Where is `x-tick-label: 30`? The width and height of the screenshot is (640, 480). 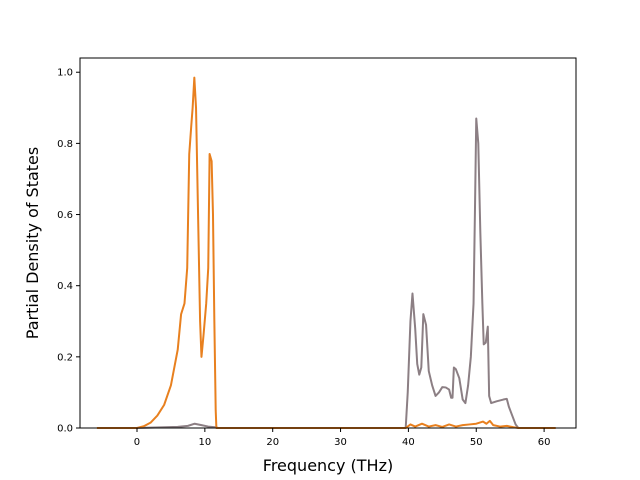
x-tick-label: 30 is located at coordinates (340, 442).